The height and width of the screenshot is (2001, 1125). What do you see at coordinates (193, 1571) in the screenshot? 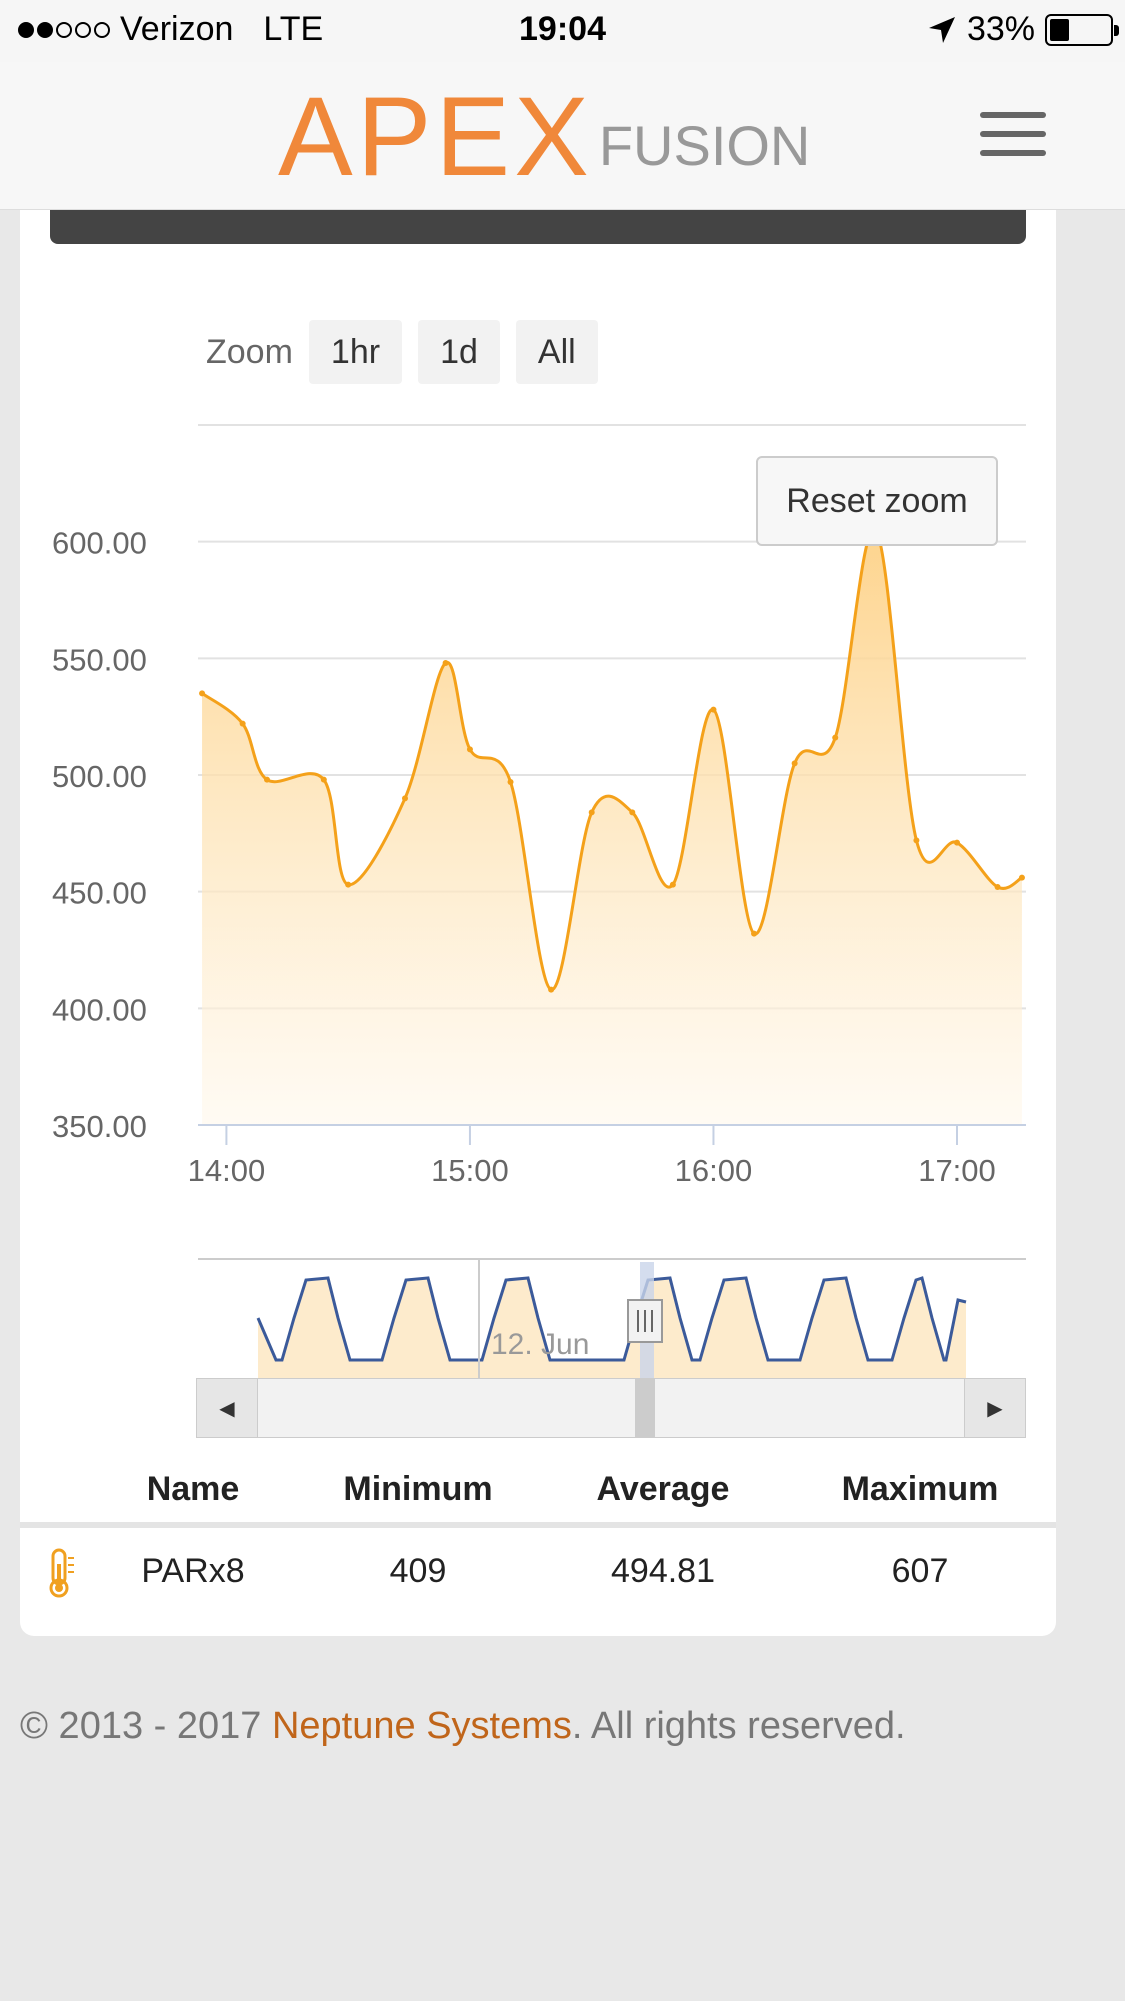
I see `row-name: PARx8` at bounding box center [193, 1571].